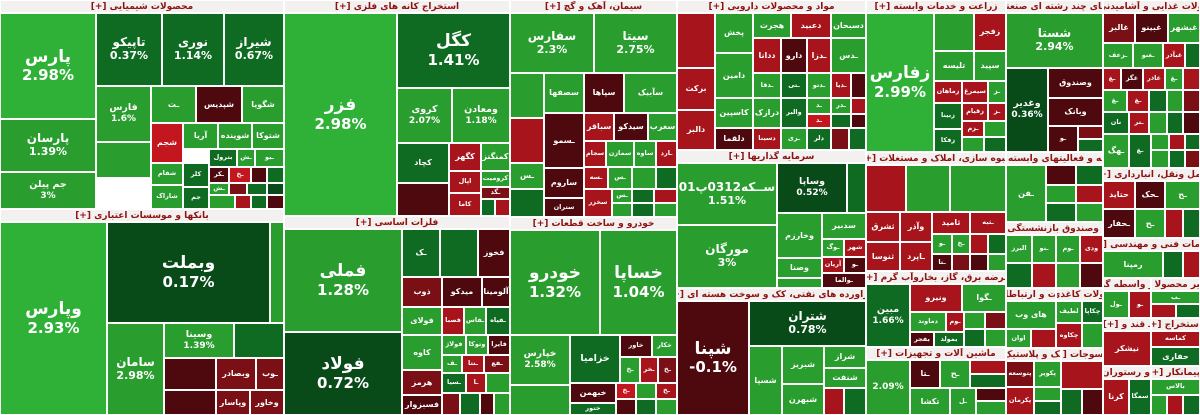  What do you see at coordinates (422, 352) in the screenshot?
I see `treemap-tile: کاوه` at bounding box center [422, 352].